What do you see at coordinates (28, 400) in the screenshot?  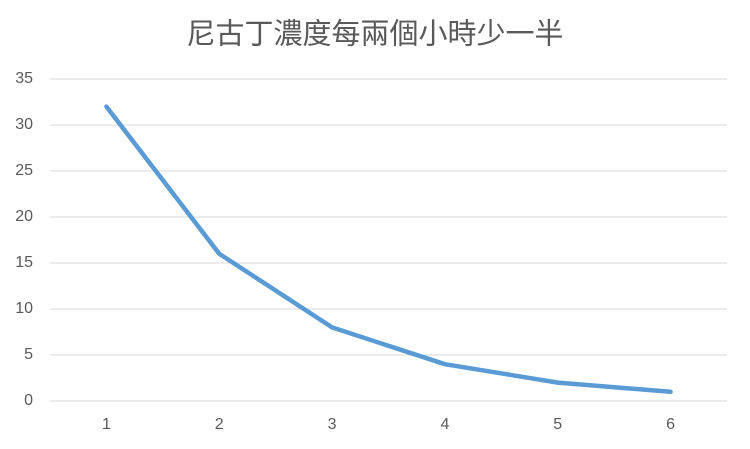 I see `y-tick-label: 0` at bounding box center [28, 400].